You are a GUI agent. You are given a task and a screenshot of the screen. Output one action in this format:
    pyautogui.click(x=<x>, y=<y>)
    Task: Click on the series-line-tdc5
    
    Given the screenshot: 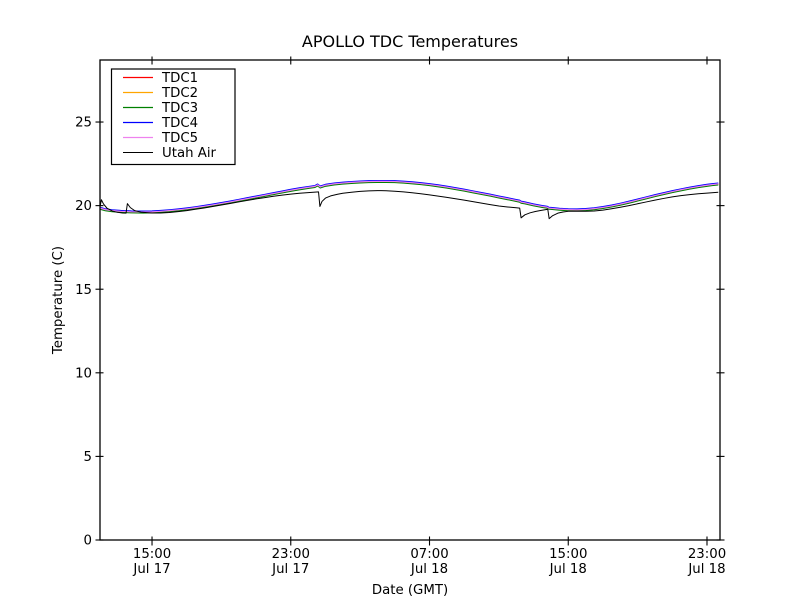 What is the action you would take?
    pyautogui.click(x=409, y=196)
    